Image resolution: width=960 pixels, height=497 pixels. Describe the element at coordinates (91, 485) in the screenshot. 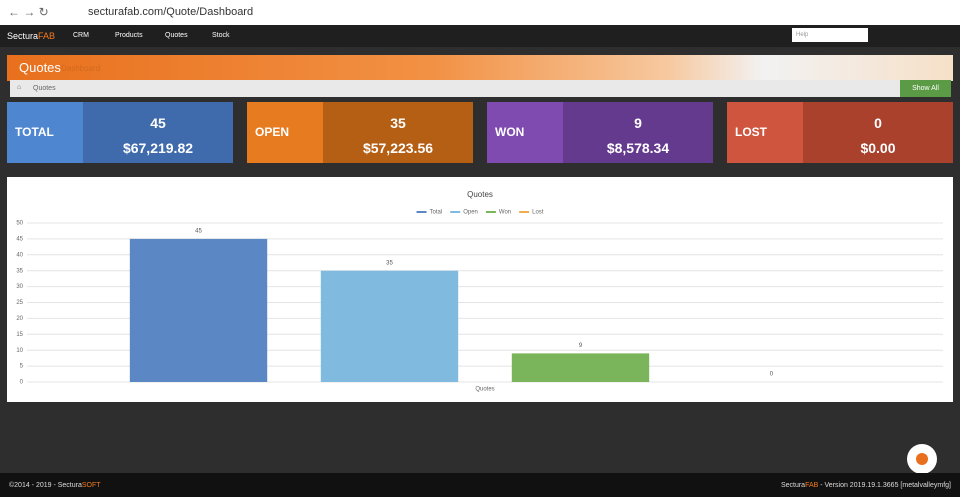

I see `copyright-accent: SOFT` at that location.